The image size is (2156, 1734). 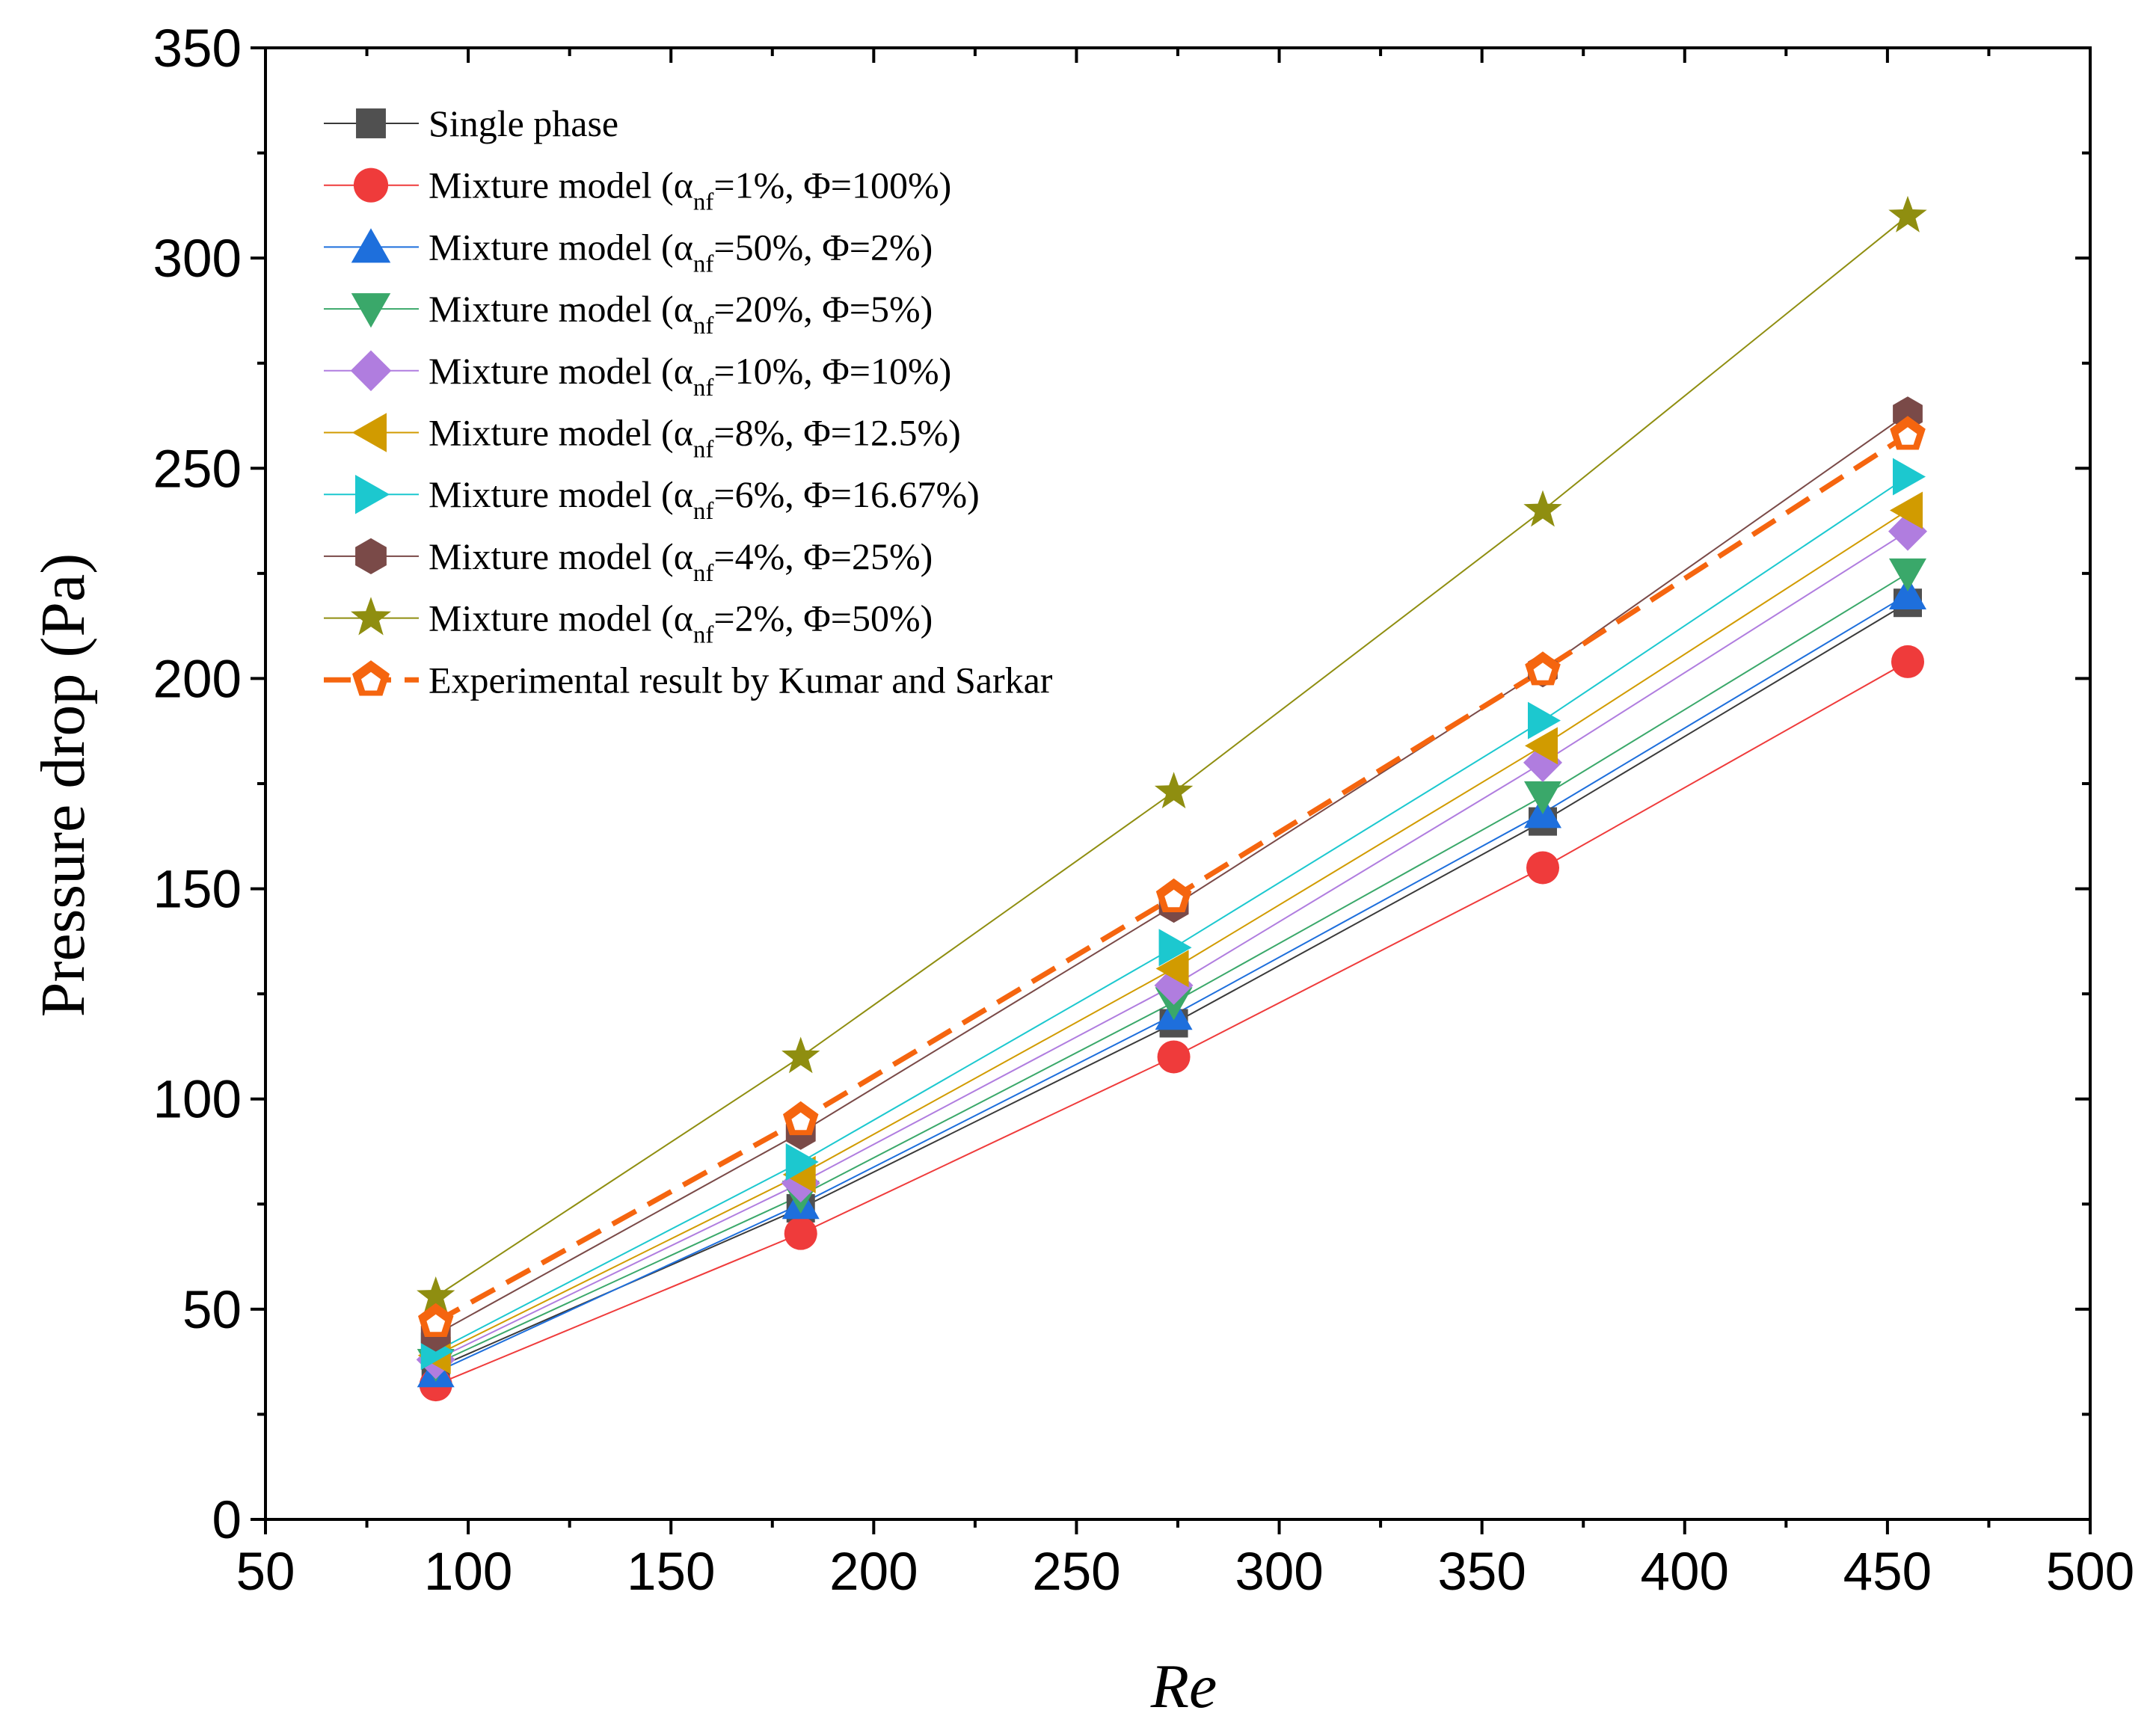 What do you see at coordinates (468, 1572) in the screenshot?
I see `x-tick-label: 100` at bounding box center [468, 1572].